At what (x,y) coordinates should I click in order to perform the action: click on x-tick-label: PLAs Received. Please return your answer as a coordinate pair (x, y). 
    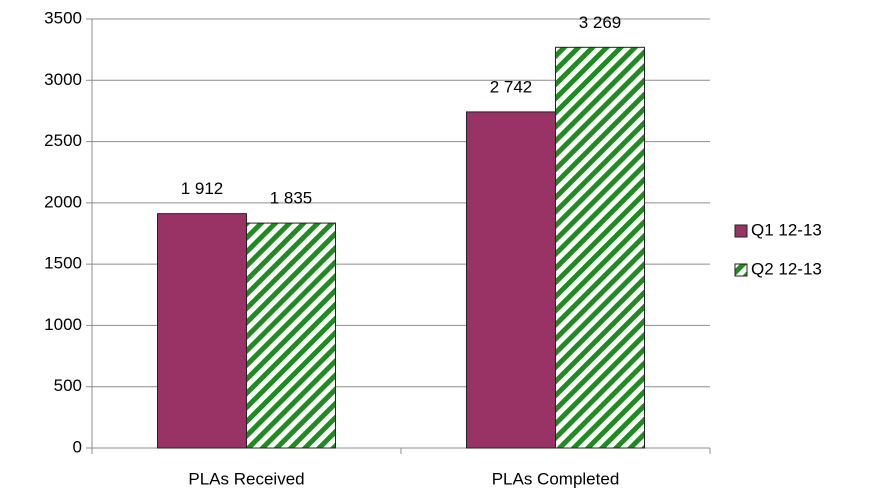
    Looking at the image, I should click on (246, 478).